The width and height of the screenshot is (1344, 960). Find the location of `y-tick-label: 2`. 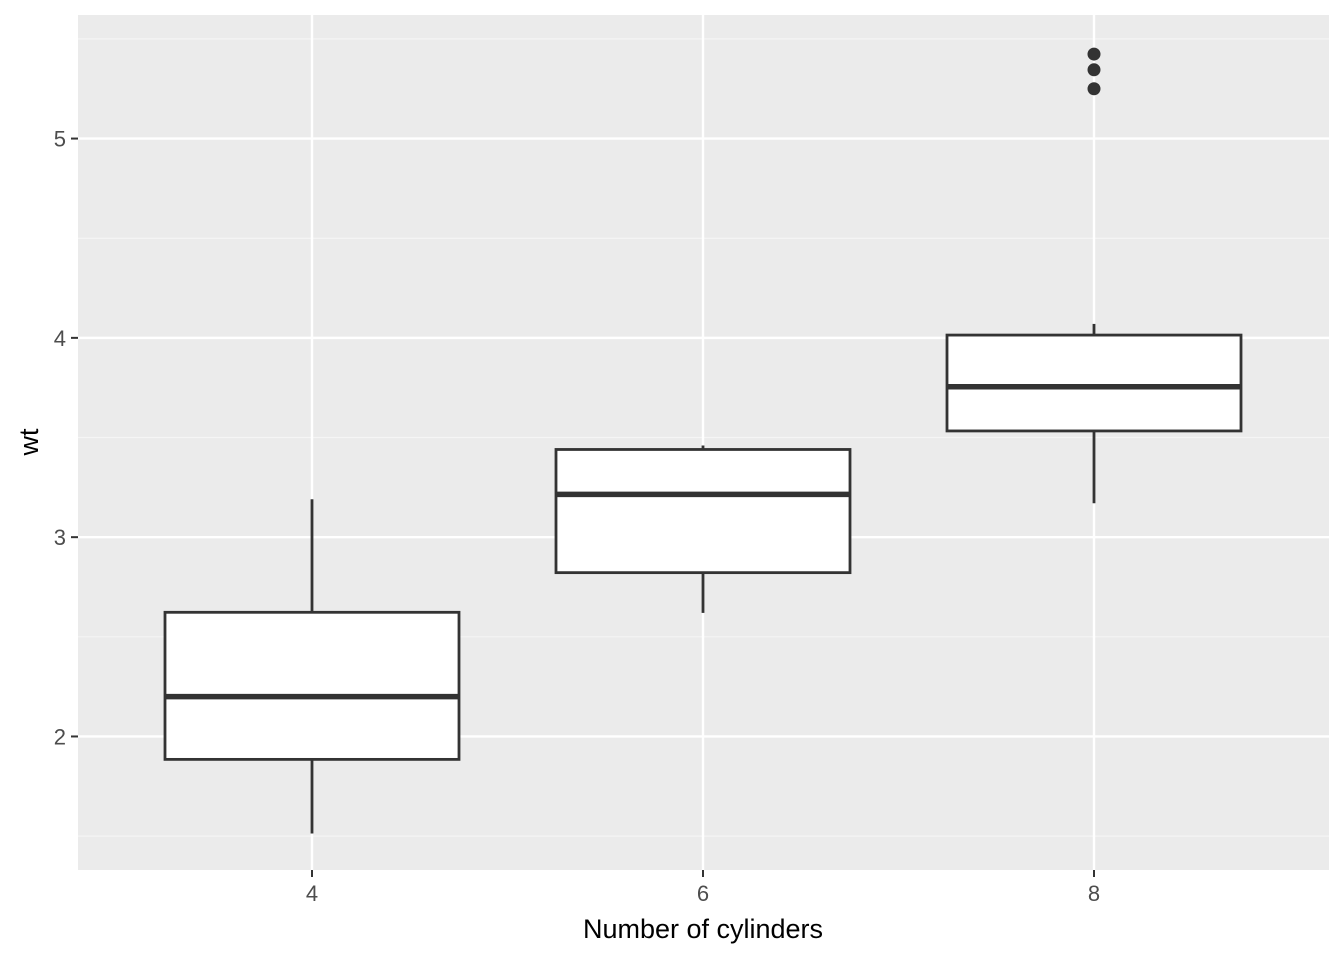

y-tick-label: 2 is located at coordinates (60, 736).